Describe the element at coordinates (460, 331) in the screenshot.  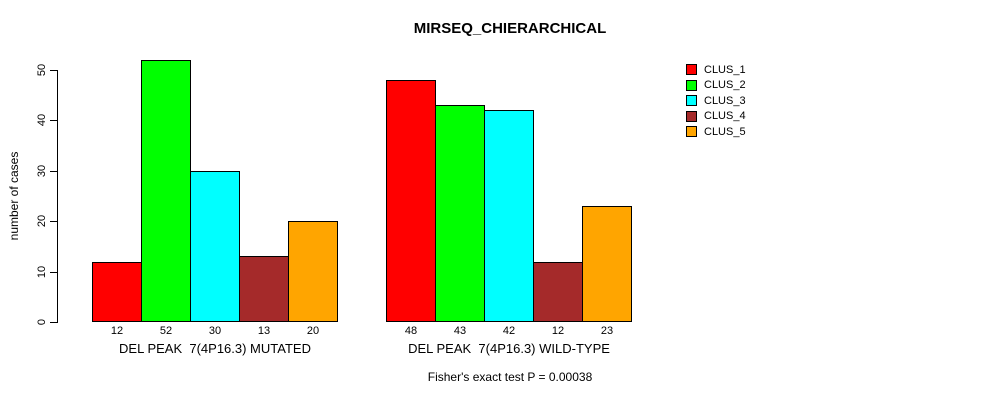
I see `bar-value-label: 43` at that location.